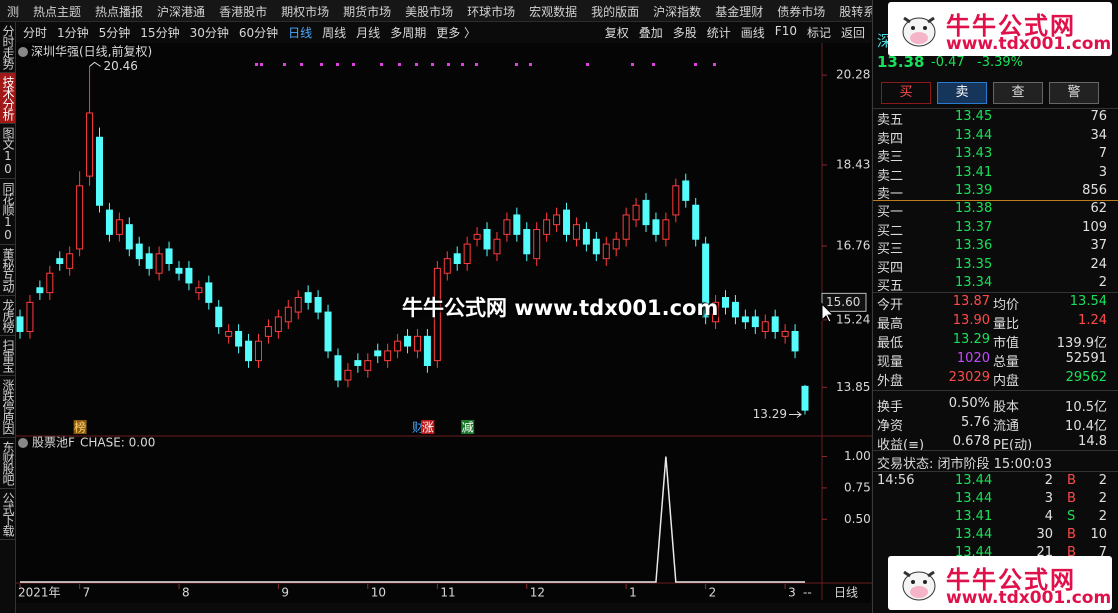 The image size is (1118, 613). What do you see at coordinates (408, 33) in the screenshot?
I see `period-button: 多周期` at bounding box center [408, 33].